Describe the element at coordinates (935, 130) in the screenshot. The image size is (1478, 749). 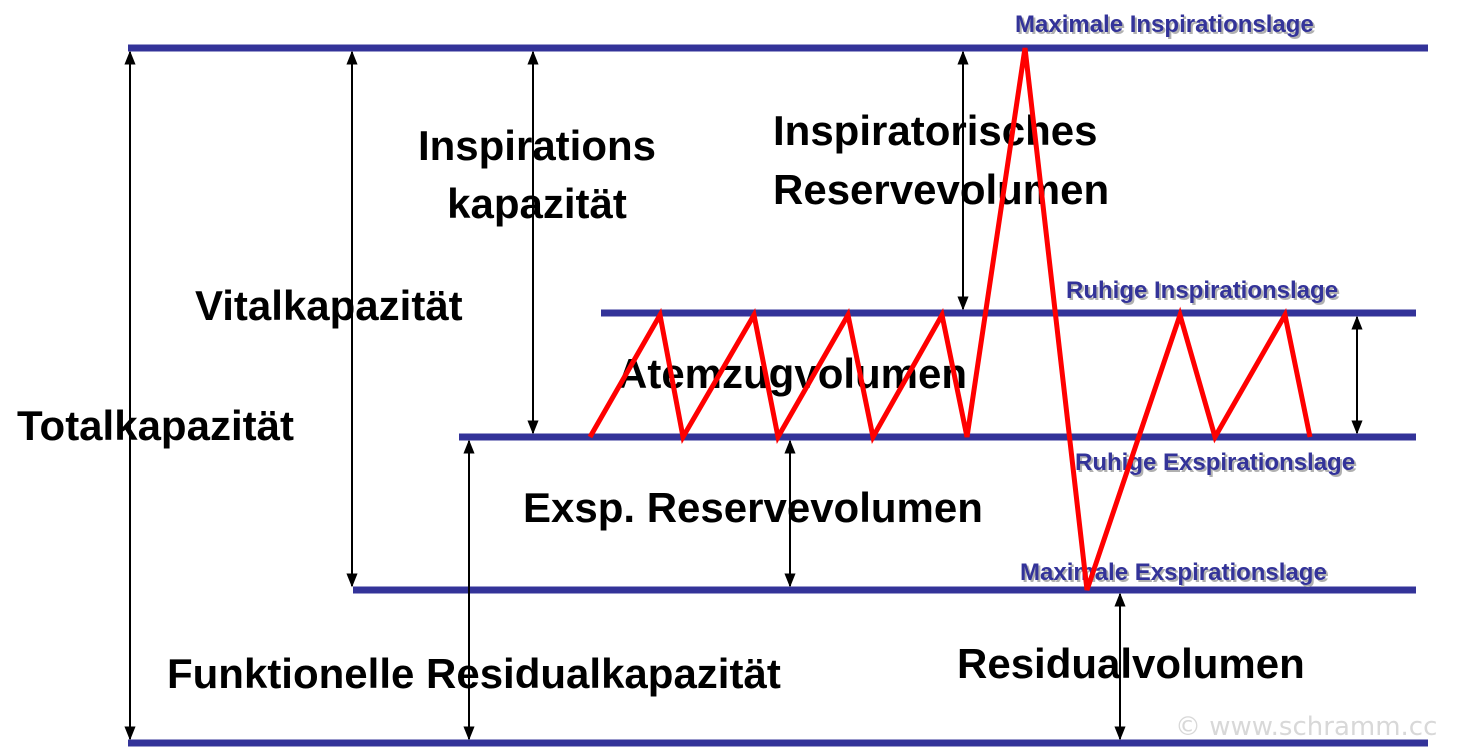
I see `volume-label: Inspiratorisches` at that location.